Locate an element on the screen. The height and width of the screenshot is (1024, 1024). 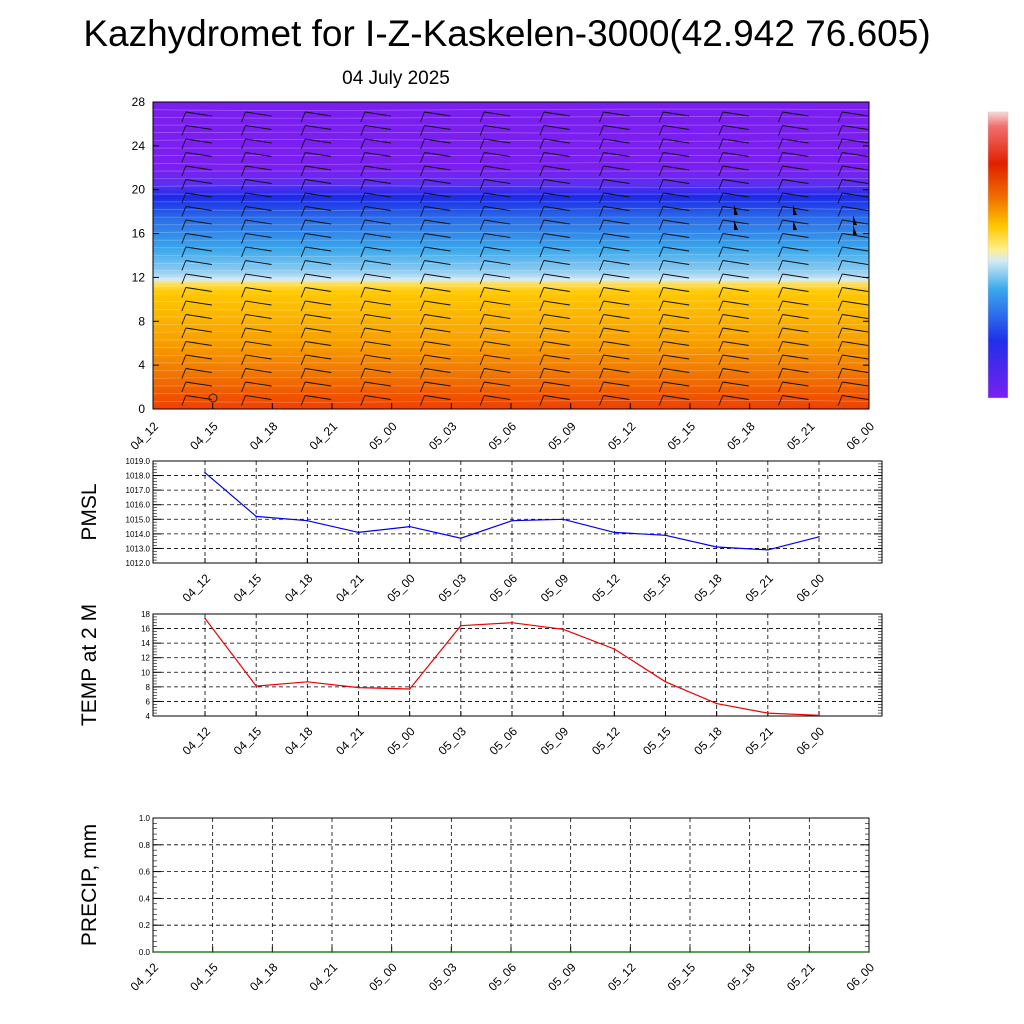
x-tick-label: 06_00 is located at coordinates (861, 977).